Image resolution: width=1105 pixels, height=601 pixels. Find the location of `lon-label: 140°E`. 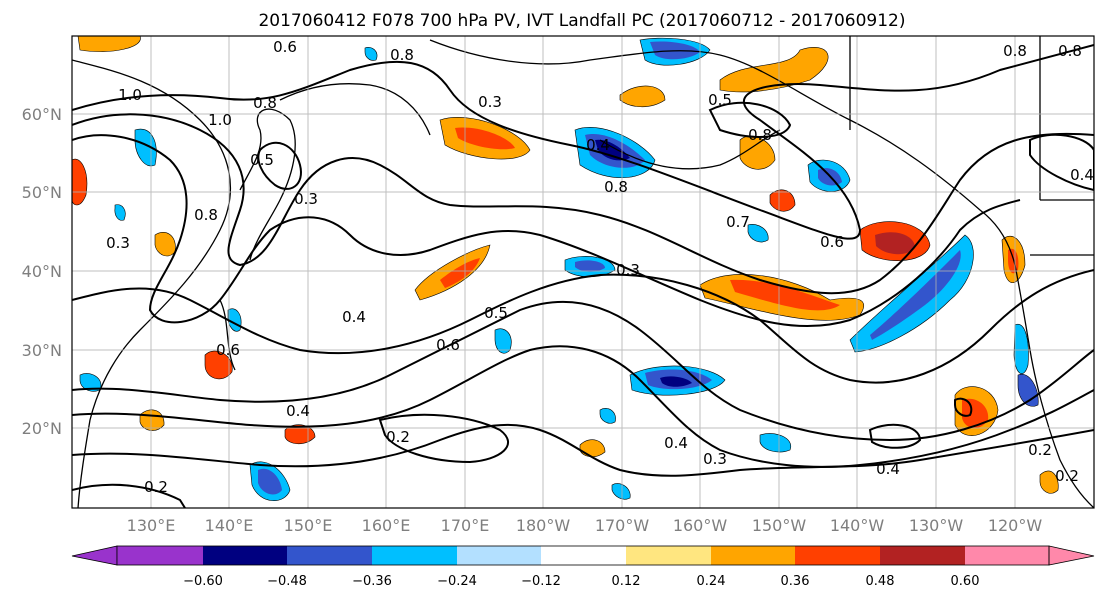

lon-label: 140°E is located at coordinates (229, 525).